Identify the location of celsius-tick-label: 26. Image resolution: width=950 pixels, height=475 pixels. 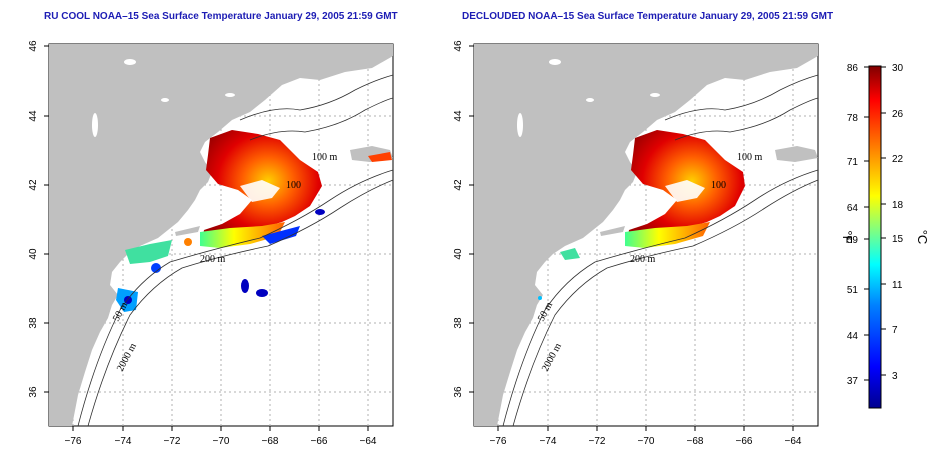
(898, 114).